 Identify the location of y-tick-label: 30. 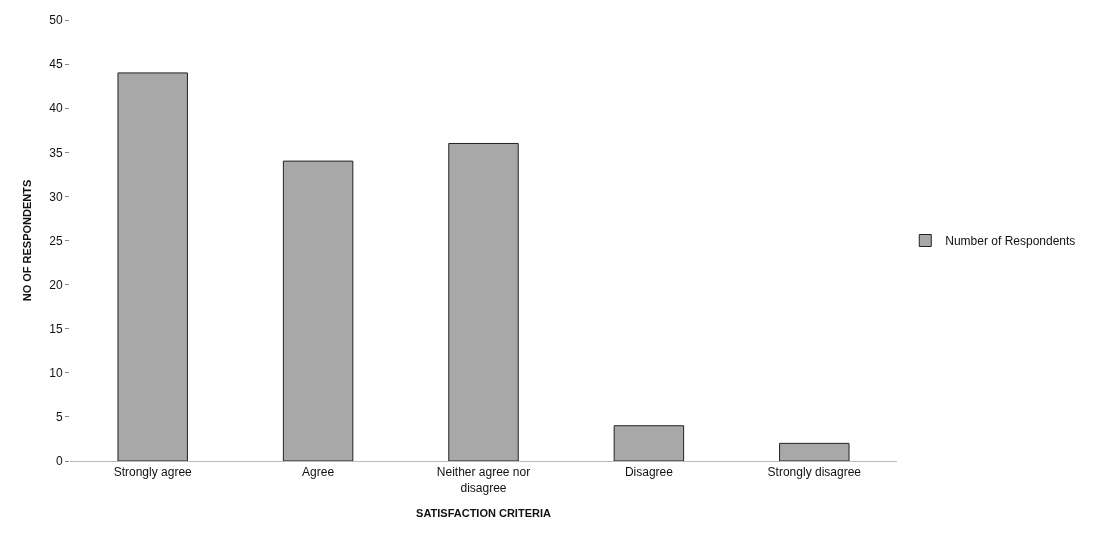
(56, 196).